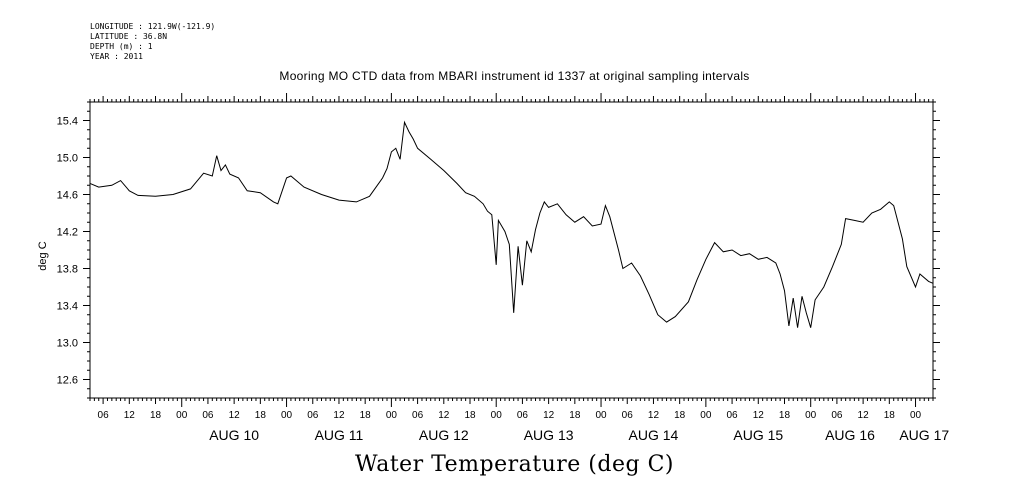  What do you see at coordinates (153, 26) in the screenshot?
I see `longitude-label: LONGITUDE : 121.9W(-121.9)` at bounding box center [153, 26].